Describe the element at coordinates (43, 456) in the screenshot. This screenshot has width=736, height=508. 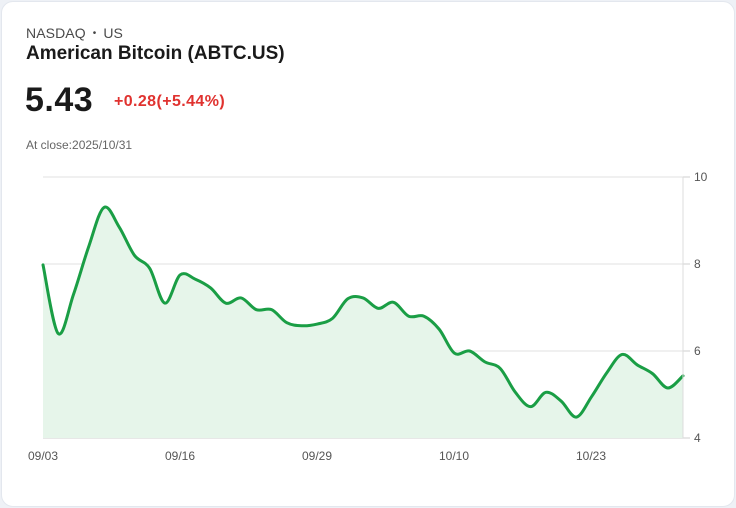
I see `x-tick-label: 09/03` at that location.